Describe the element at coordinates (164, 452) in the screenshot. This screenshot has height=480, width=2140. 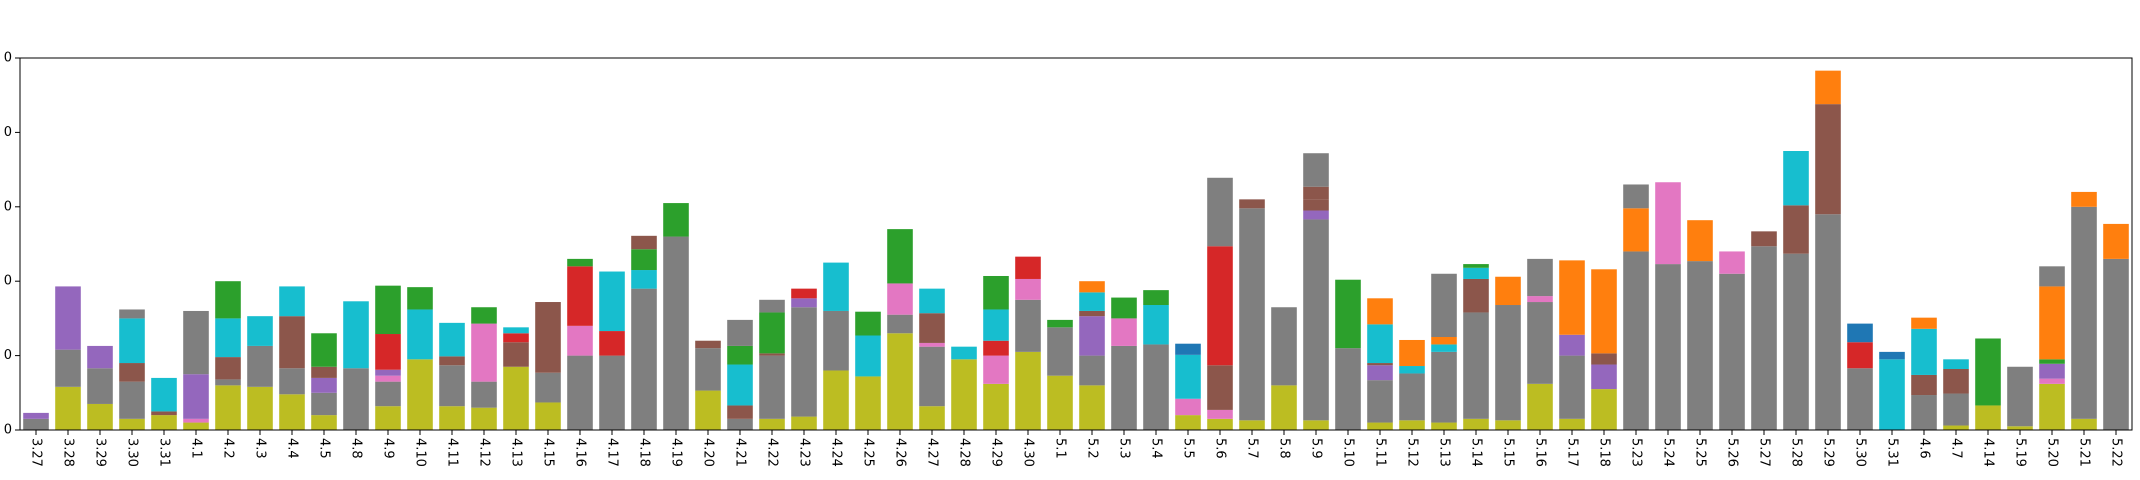
I see `x-tick-label: 3.31` at that location.